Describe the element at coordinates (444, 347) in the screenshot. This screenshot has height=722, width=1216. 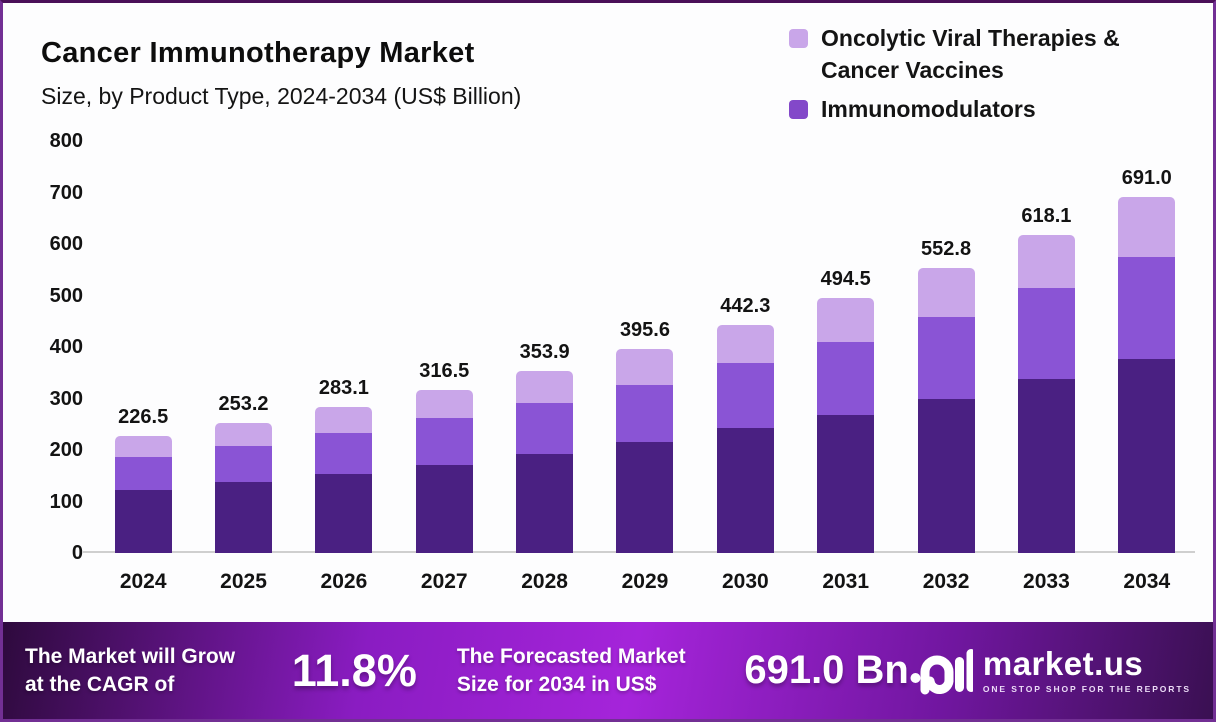
I see `bar-stack: 316.5` at that location.